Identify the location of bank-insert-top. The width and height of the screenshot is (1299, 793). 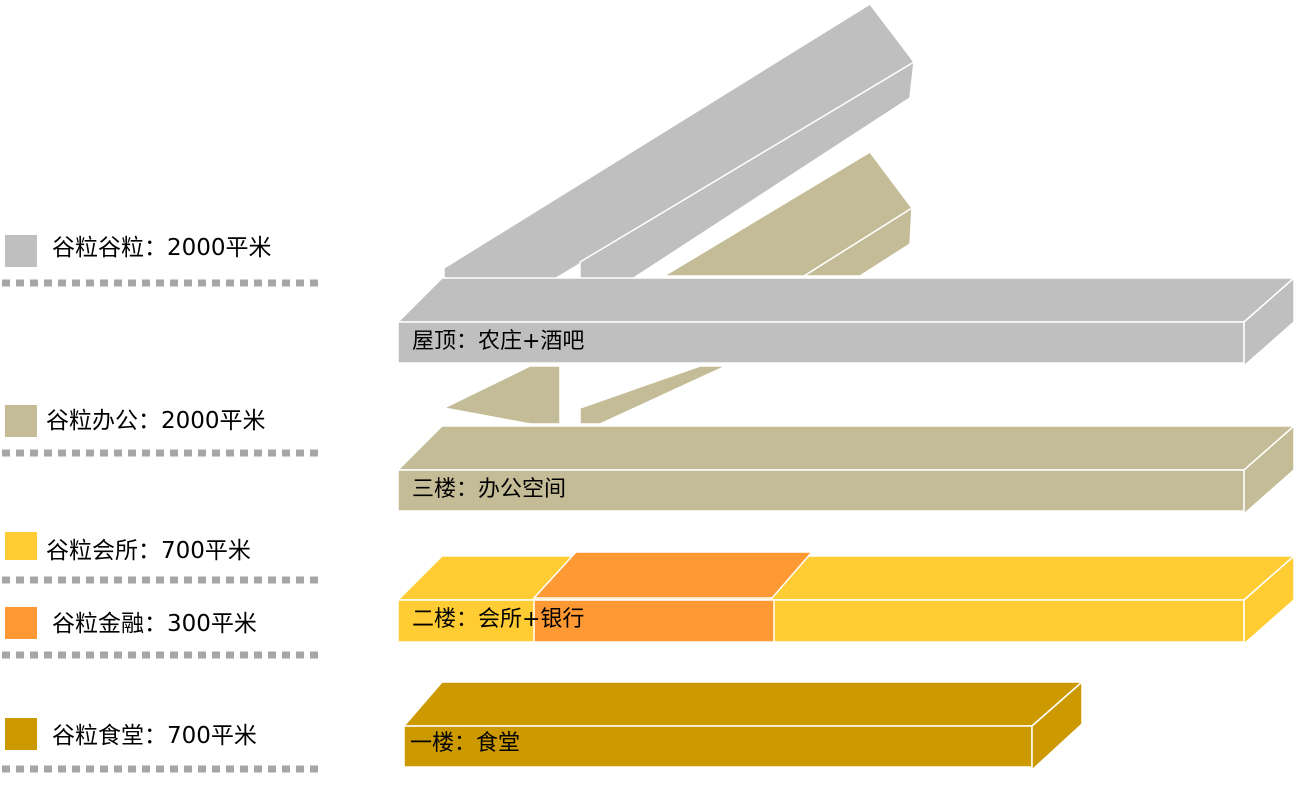
(673, 575).